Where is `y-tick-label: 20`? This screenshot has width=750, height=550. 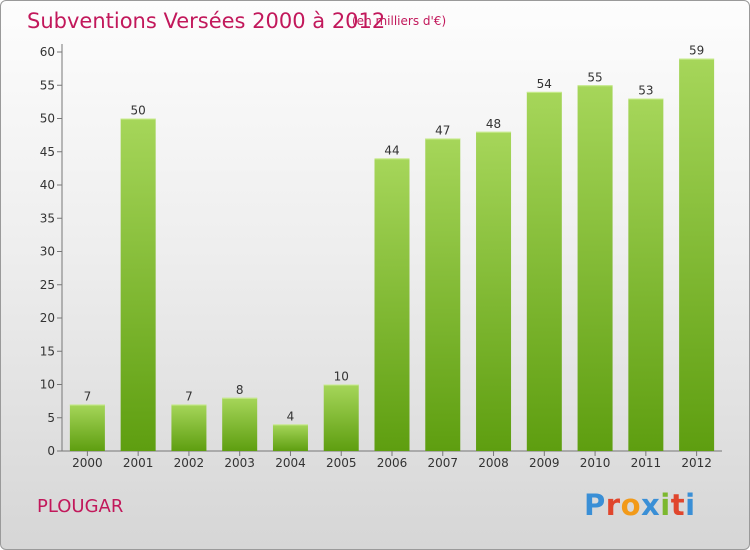 y-tick-label: 20 is located at coordinates (47, 318).